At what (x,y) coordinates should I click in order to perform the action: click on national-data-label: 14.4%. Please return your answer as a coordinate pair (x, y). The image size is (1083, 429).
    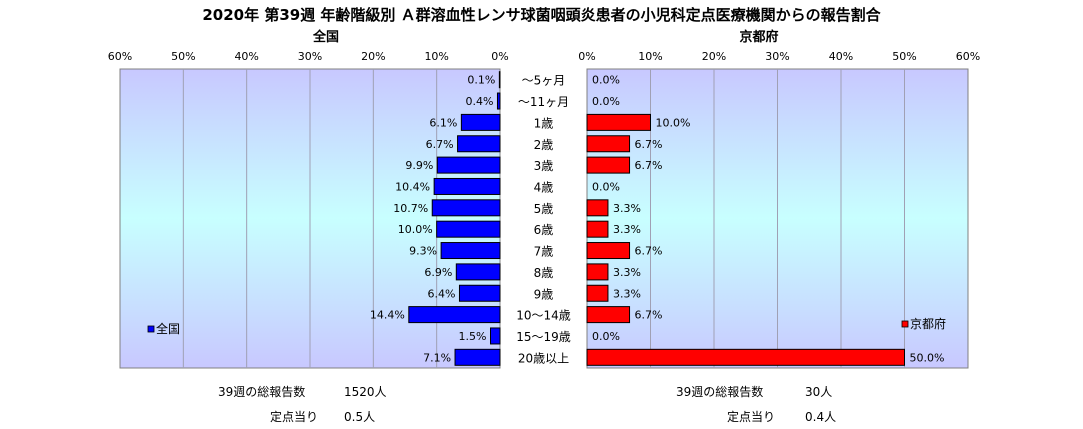
    Looking at the image, I should click on (387, 315).